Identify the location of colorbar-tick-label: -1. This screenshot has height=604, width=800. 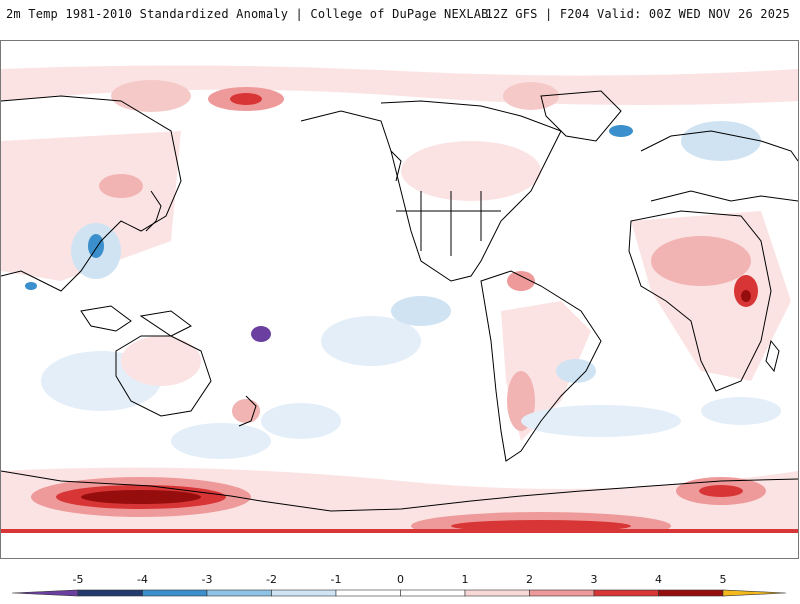
(336, 579).